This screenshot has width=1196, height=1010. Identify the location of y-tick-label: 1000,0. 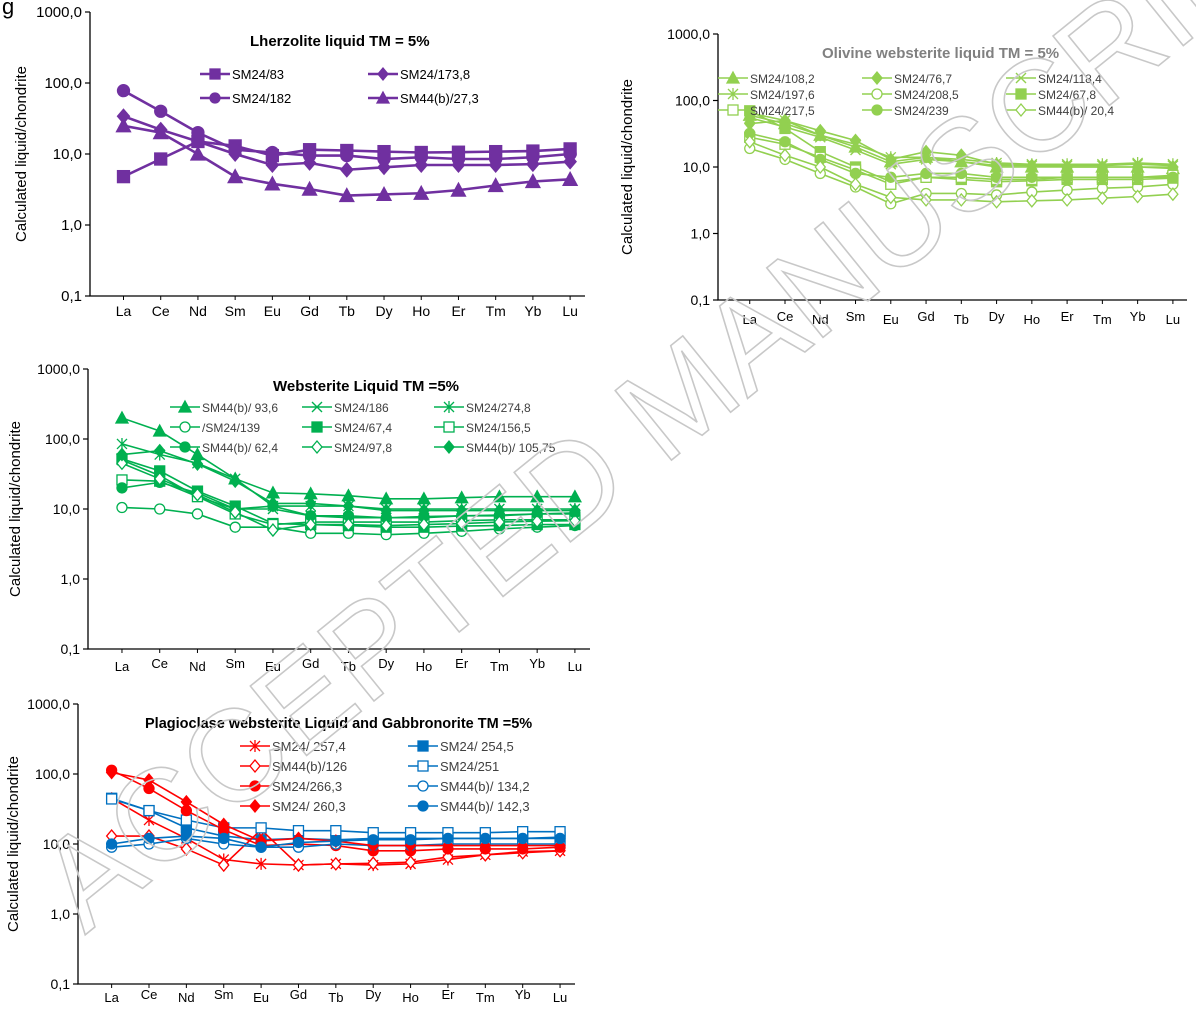
(58, 369).